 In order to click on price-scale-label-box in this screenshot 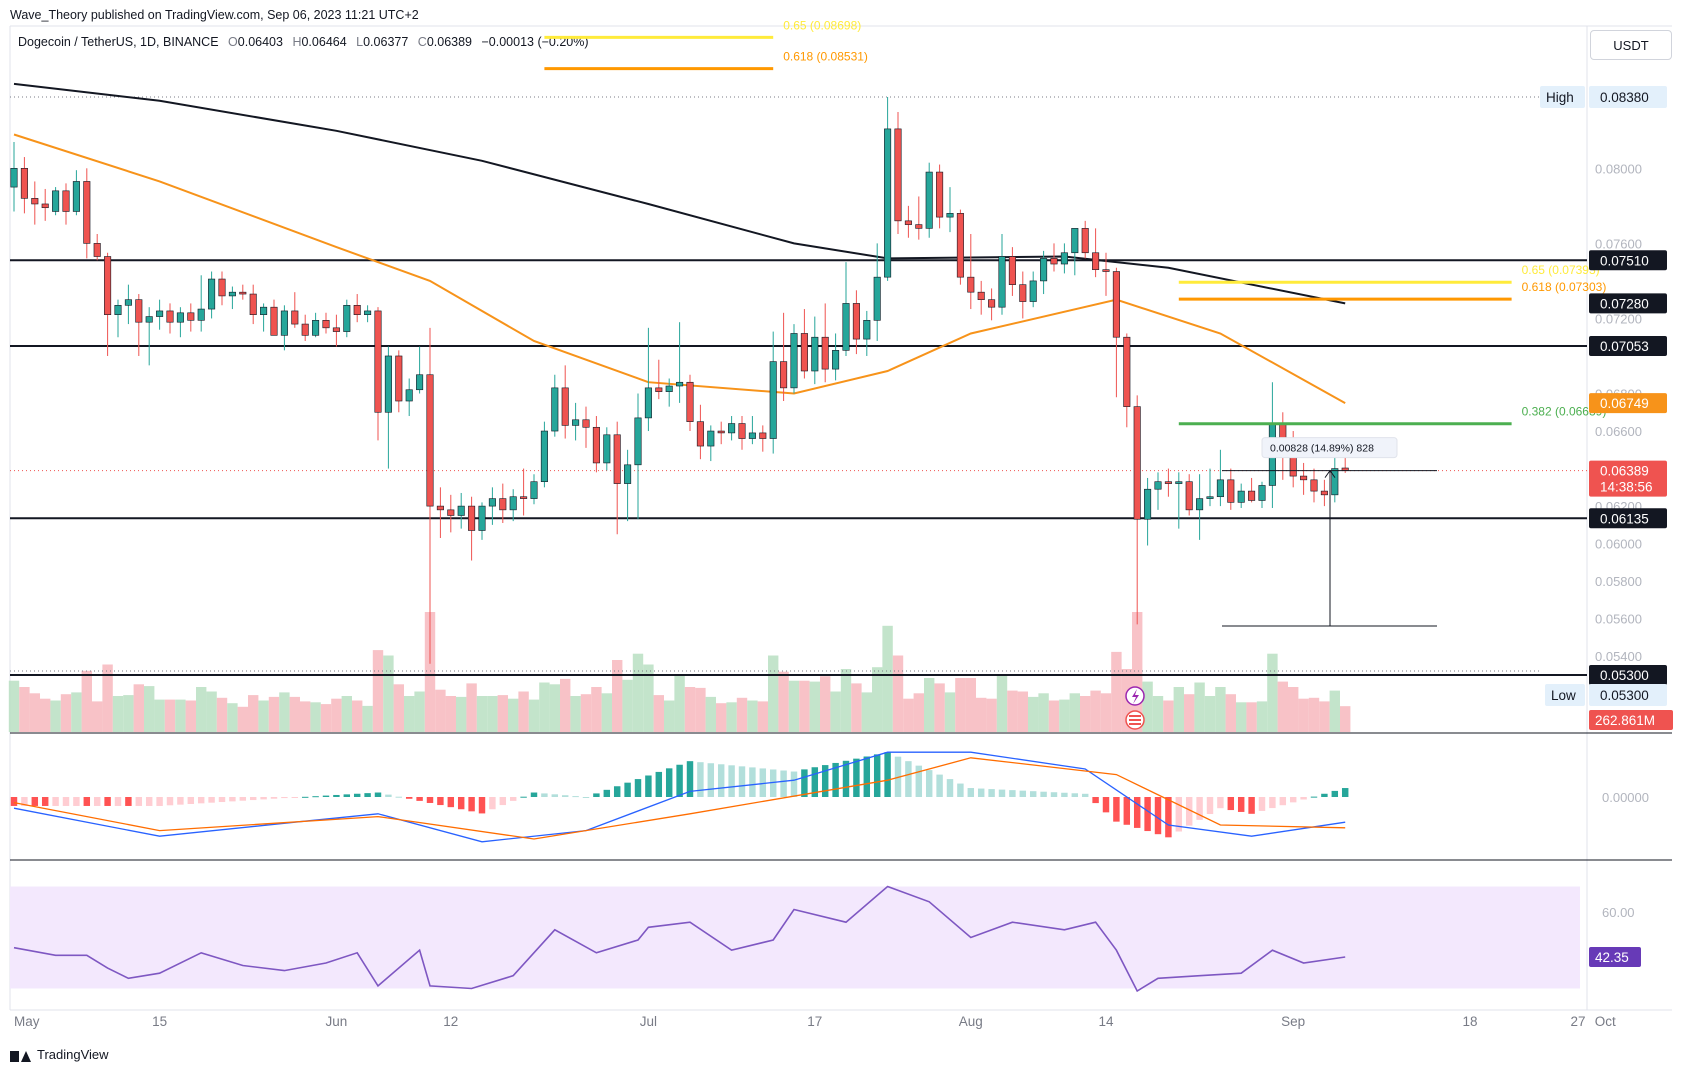, I will do `click(1628, 260)`.